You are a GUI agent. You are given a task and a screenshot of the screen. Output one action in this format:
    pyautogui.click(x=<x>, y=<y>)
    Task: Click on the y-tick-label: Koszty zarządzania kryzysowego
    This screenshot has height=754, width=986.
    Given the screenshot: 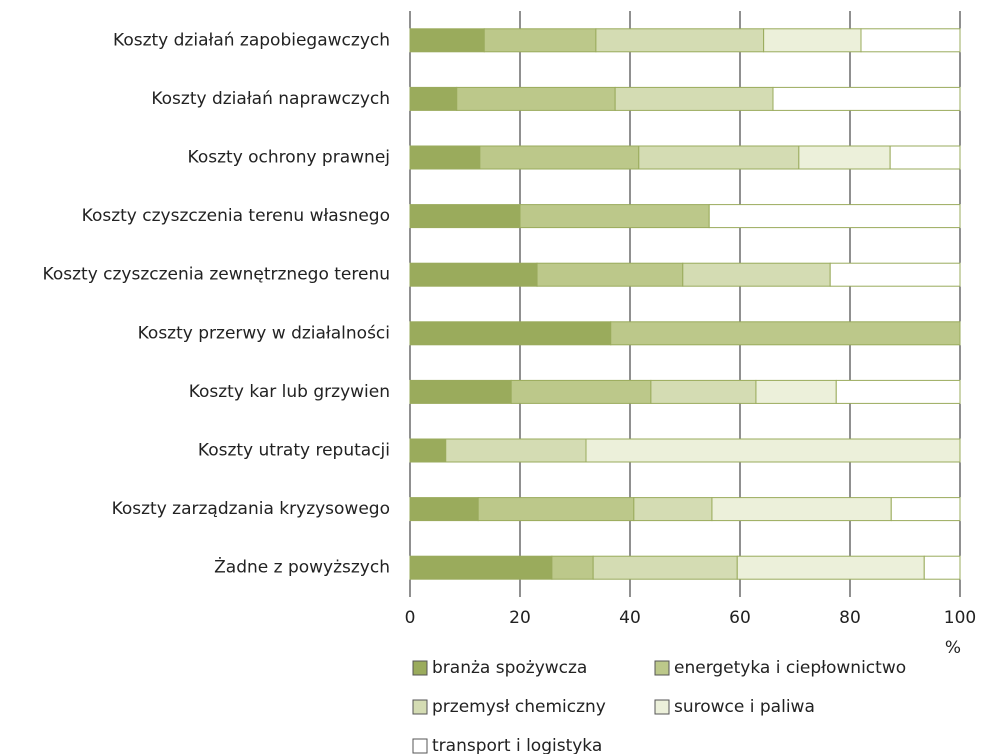 What is the action you would take?
    pyautogui.click(x=251, y=509)
    